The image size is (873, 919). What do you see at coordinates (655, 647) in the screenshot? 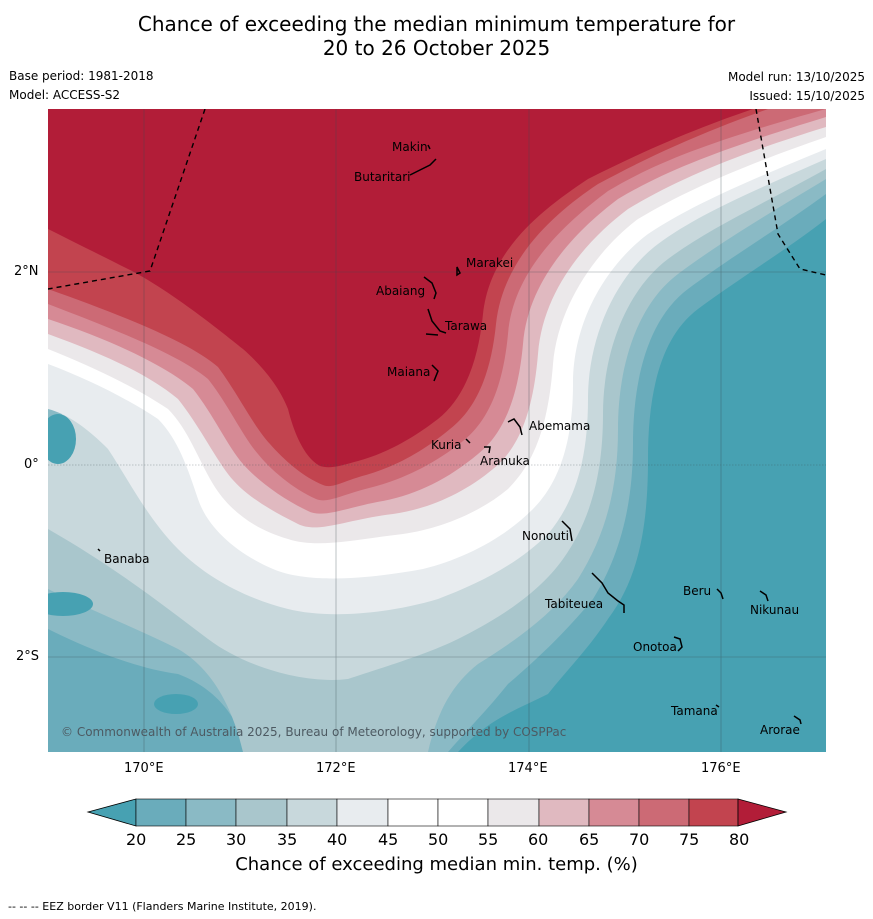
I see `island-label-onotoa: Onotoa` at bounding box center [655, 647].